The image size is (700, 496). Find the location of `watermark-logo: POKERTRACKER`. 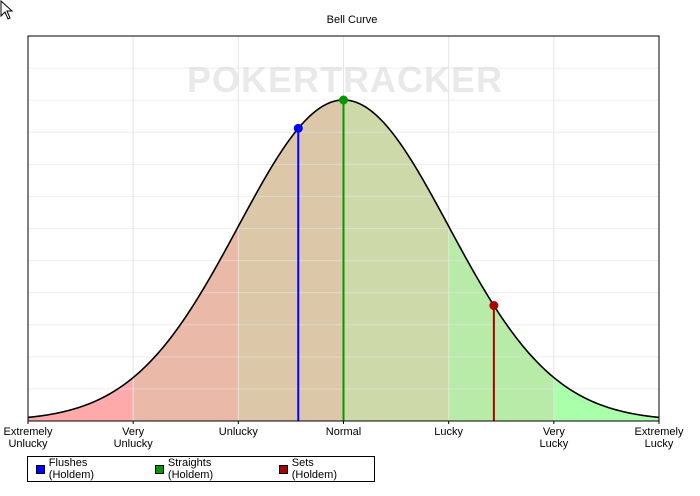

watermark-logo: POKERTRACKER is located at coordinates (345, 79).